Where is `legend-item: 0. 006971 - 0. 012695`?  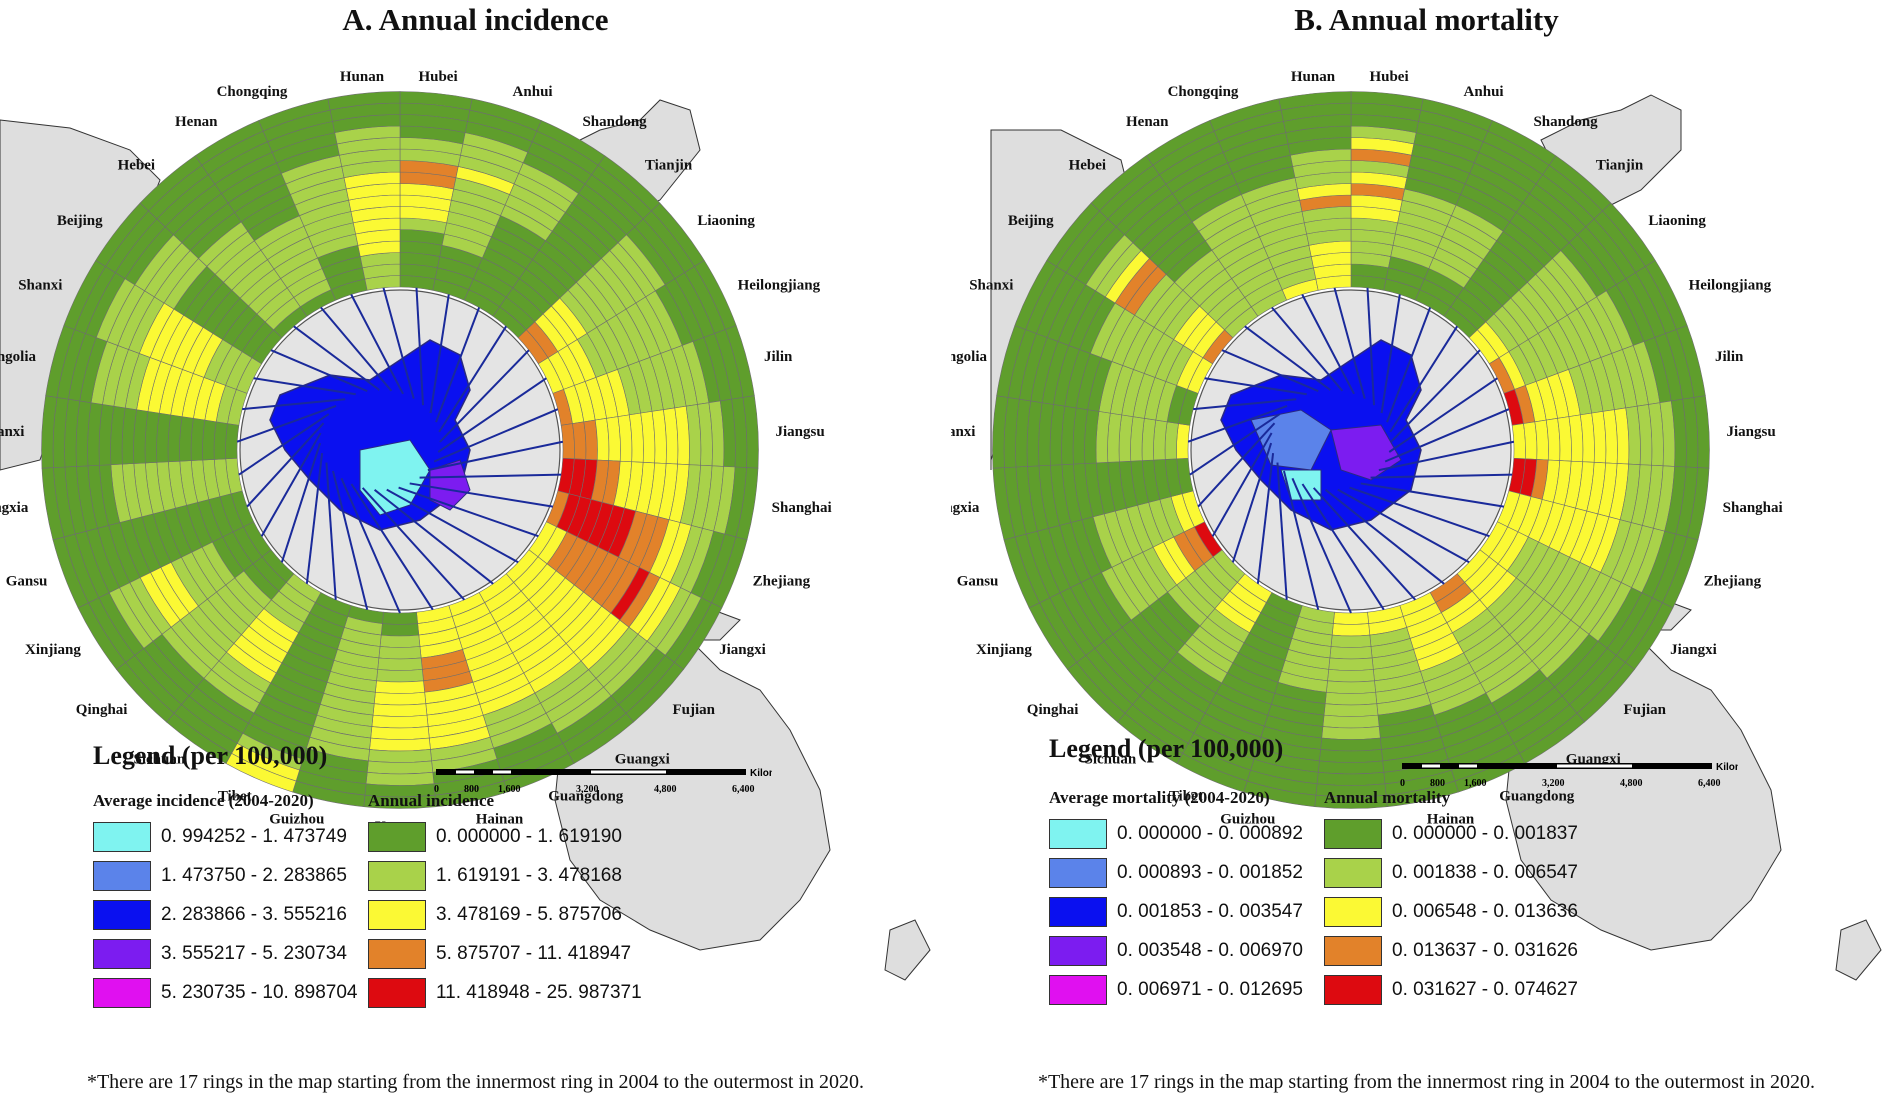
legend-item: 0. 006971 - 0. 012695 is located at coordinates (1176, 989).